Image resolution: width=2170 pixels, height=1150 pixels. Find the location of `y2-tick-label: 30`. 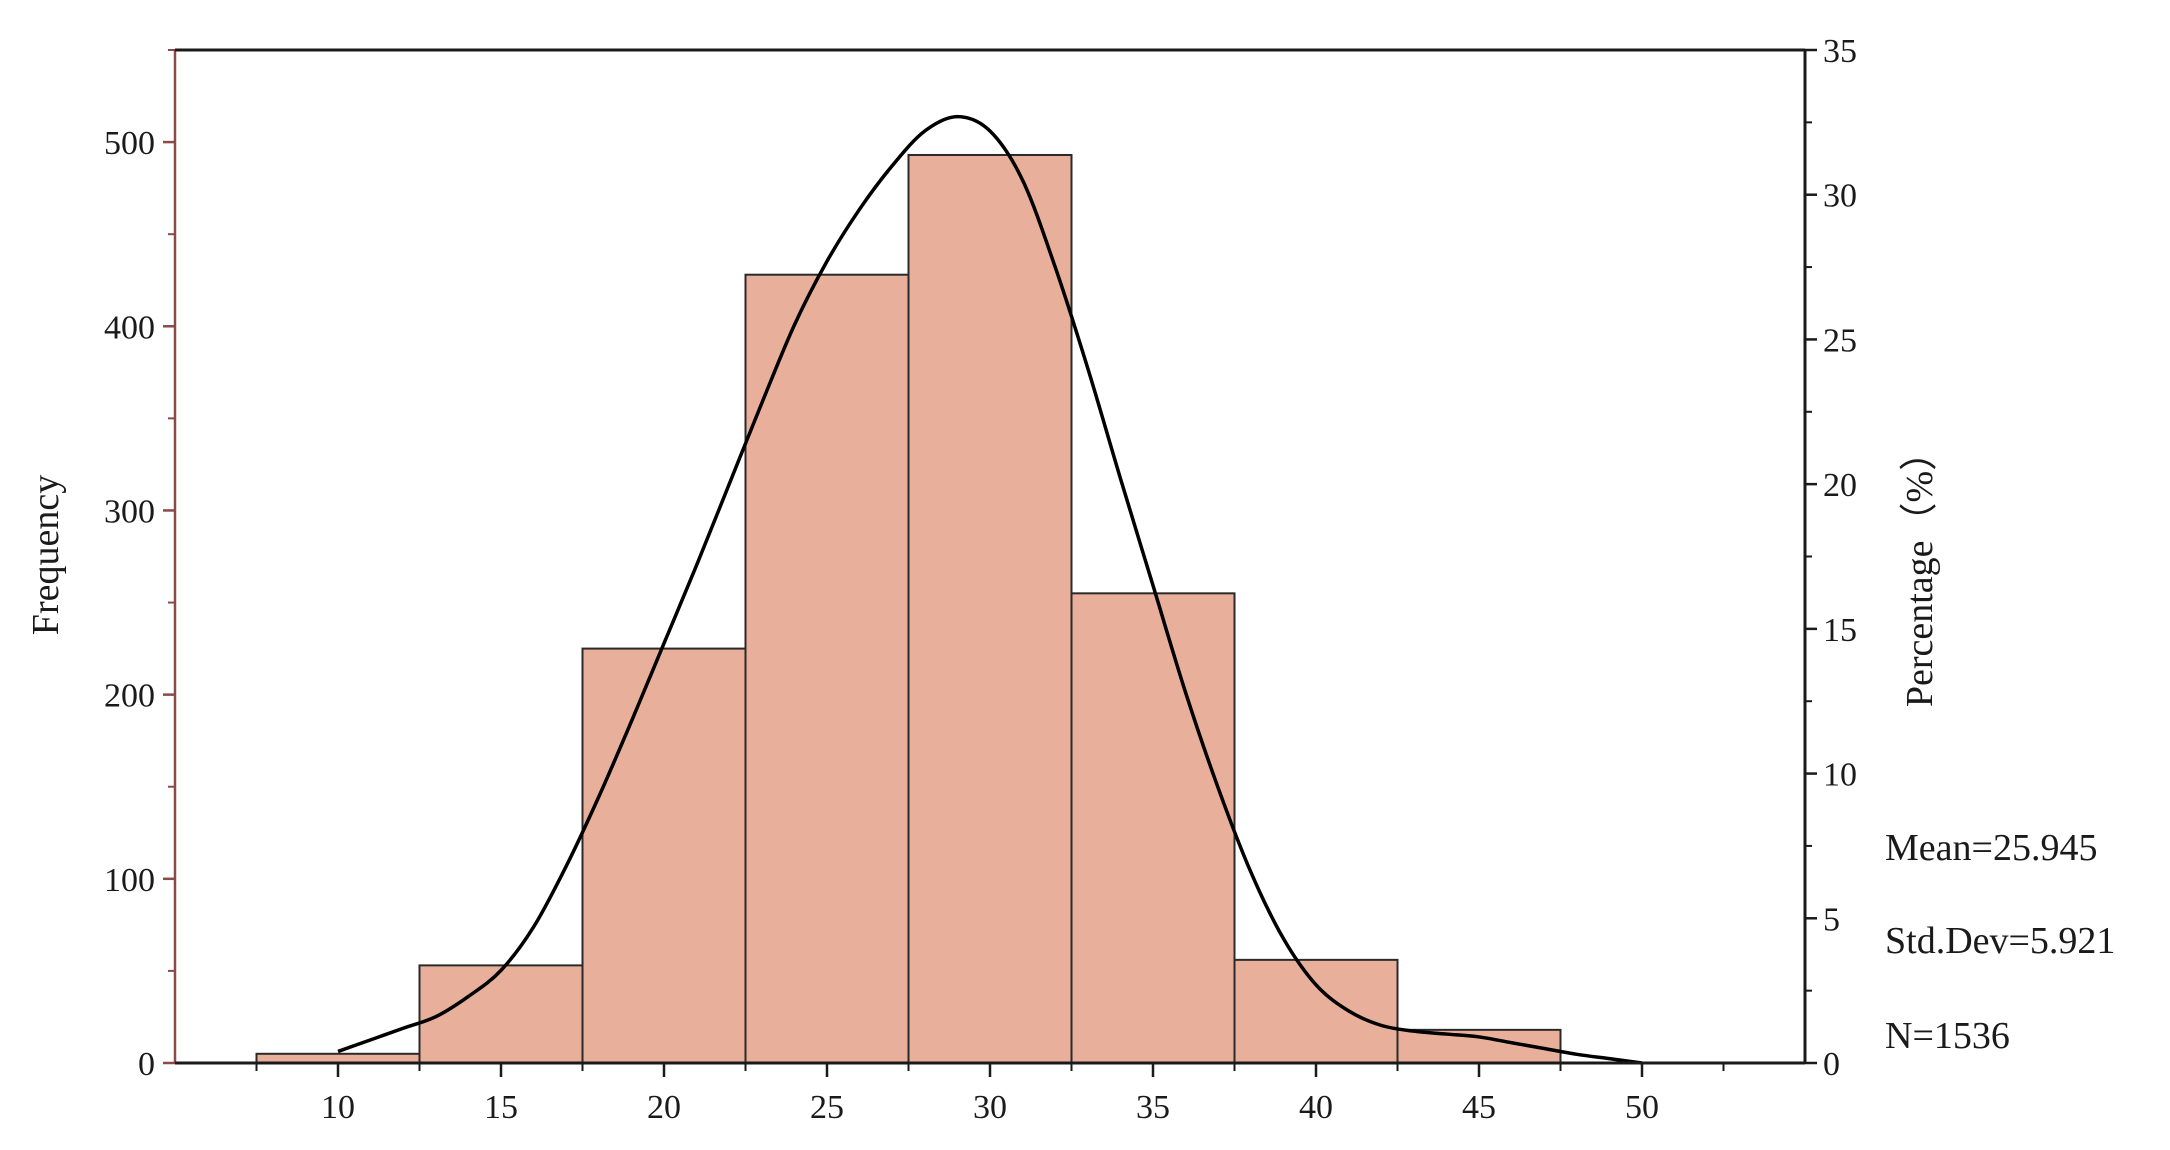

y2-tick-label: 30 is located at coordinates (1840, 196).